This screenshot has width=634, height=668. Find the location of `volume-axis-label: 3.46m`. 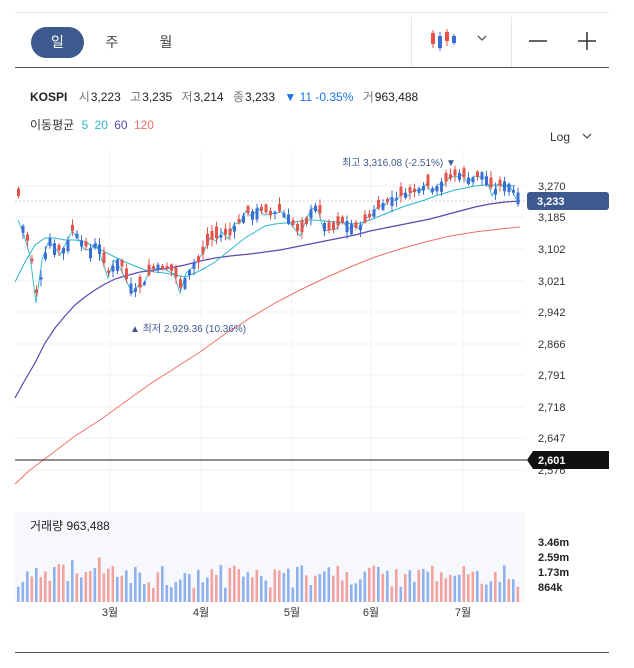

volume-axis-label: 3.46m is located at coordinates (553, 543).